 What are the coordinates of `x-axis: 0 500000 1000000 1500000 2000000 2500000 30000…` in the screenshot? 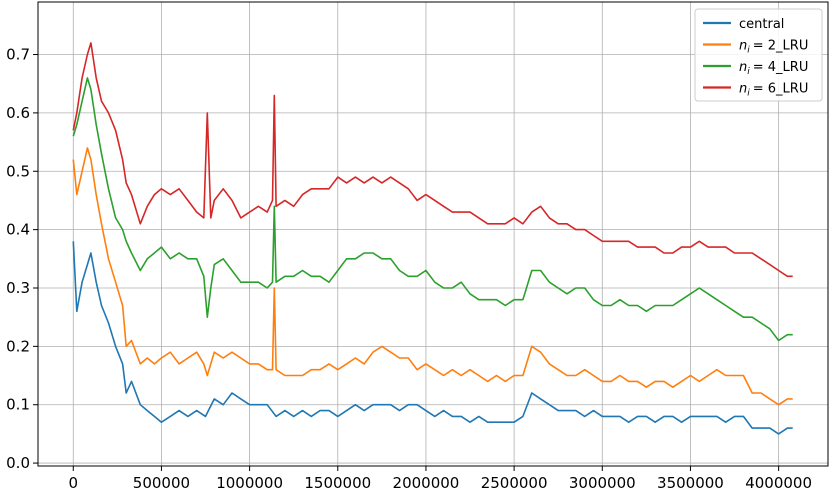 It's located at (440, 479).